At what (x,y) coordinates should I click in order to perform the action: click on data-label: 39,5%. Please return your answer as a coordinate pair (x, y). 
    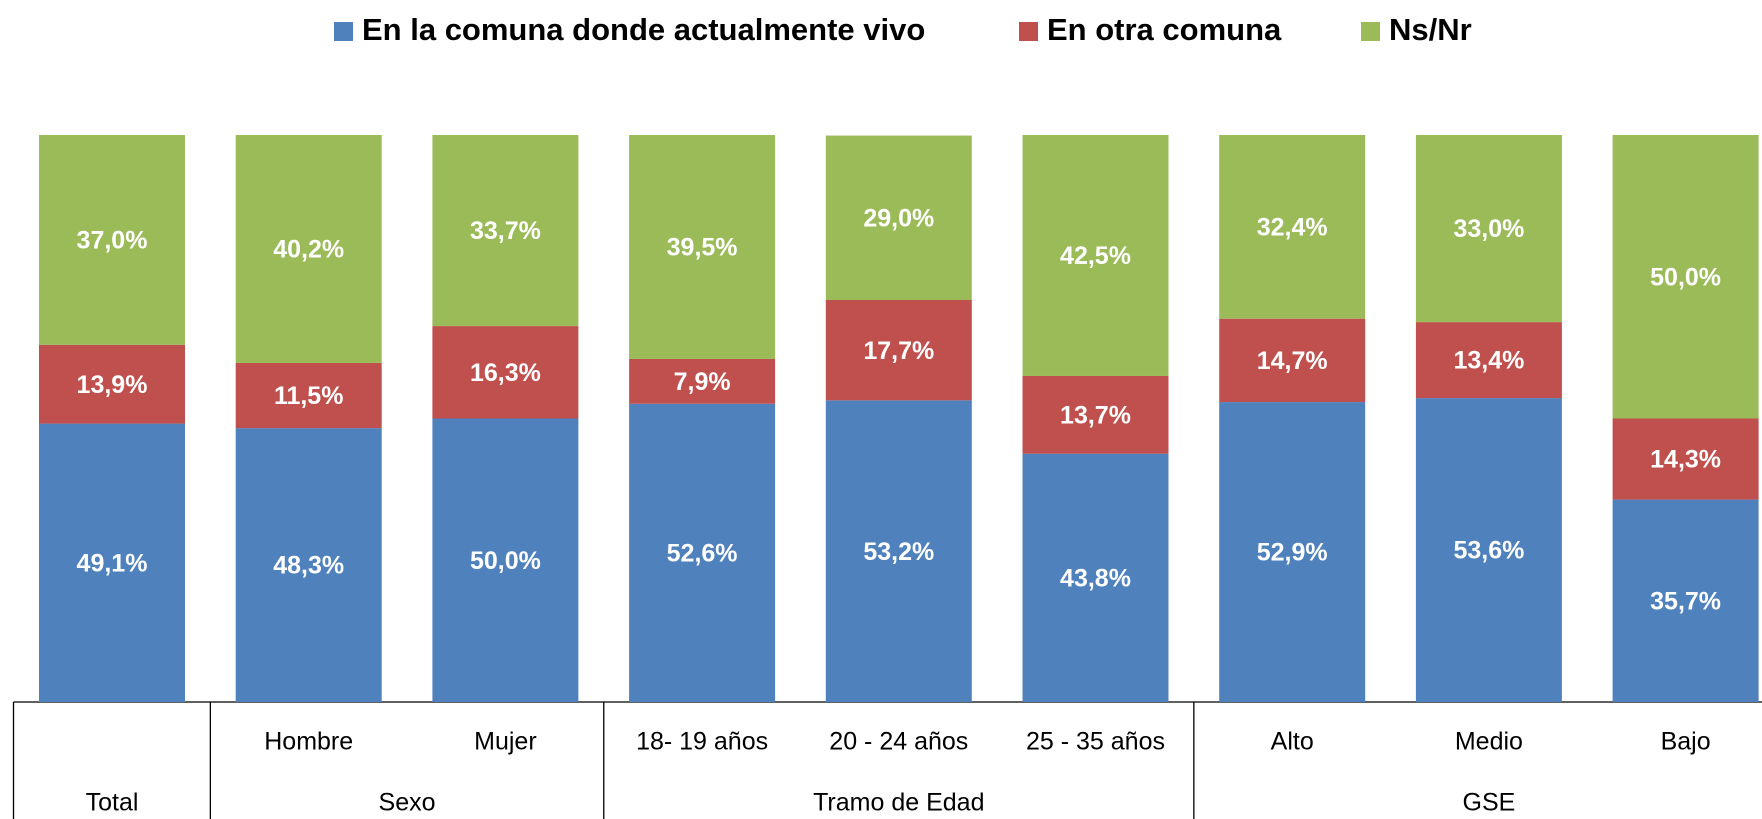
    Looking at the image, I should click on (702, 248).